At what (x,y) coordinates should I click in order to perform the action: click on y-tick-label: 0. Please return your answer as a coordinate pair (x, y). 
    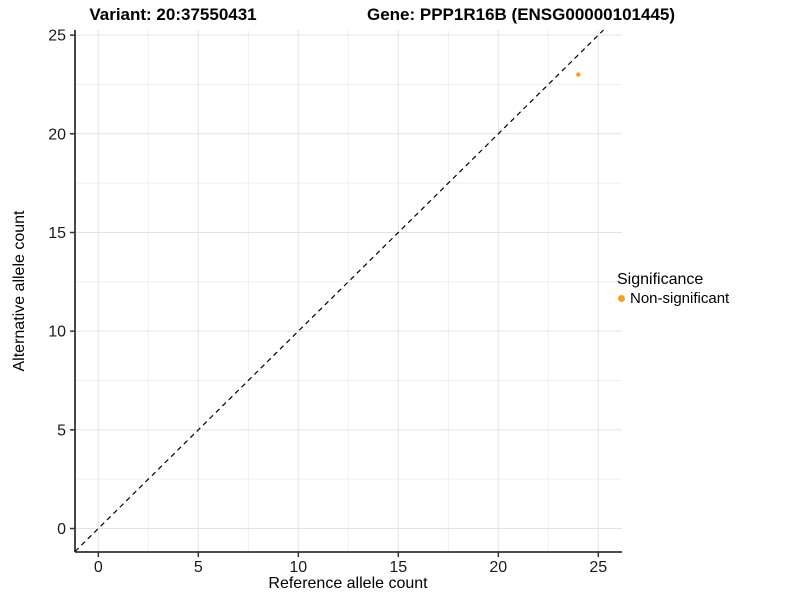
    Looking at the image, I should click on (61, 529).